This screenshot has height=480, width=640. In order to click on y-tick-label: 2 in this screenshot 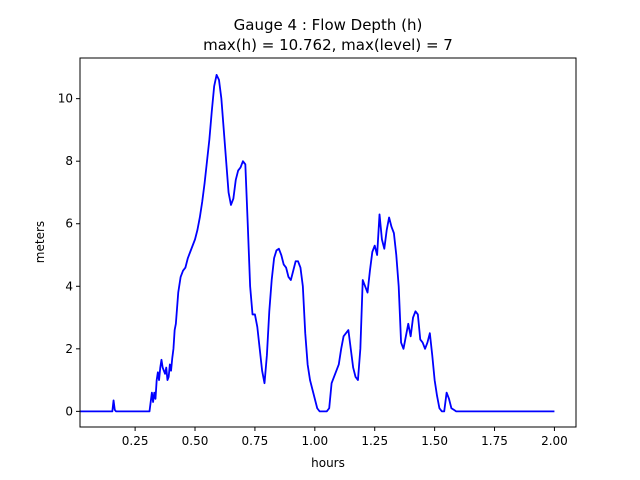, I will do `click(69, 349)`.